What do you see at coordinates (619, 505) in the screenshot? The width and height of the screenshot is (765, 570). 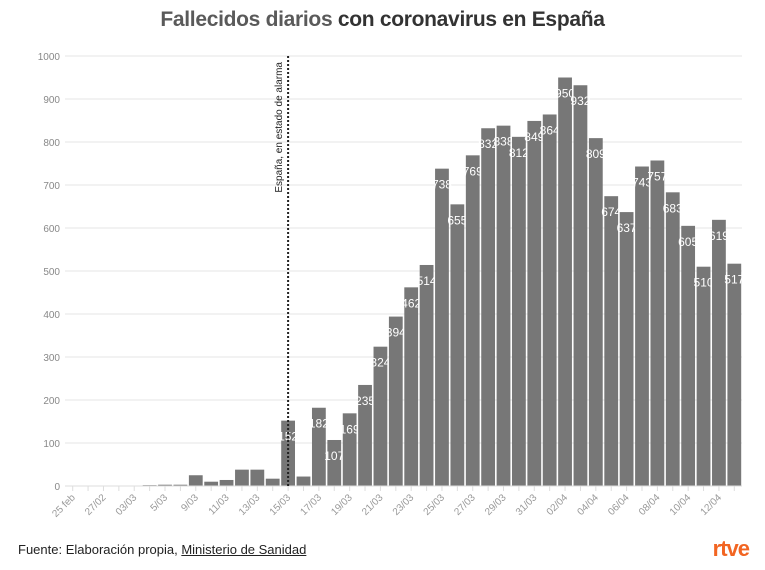 I see `x-tick-label: 06/04` at bounding box center [619, 505].